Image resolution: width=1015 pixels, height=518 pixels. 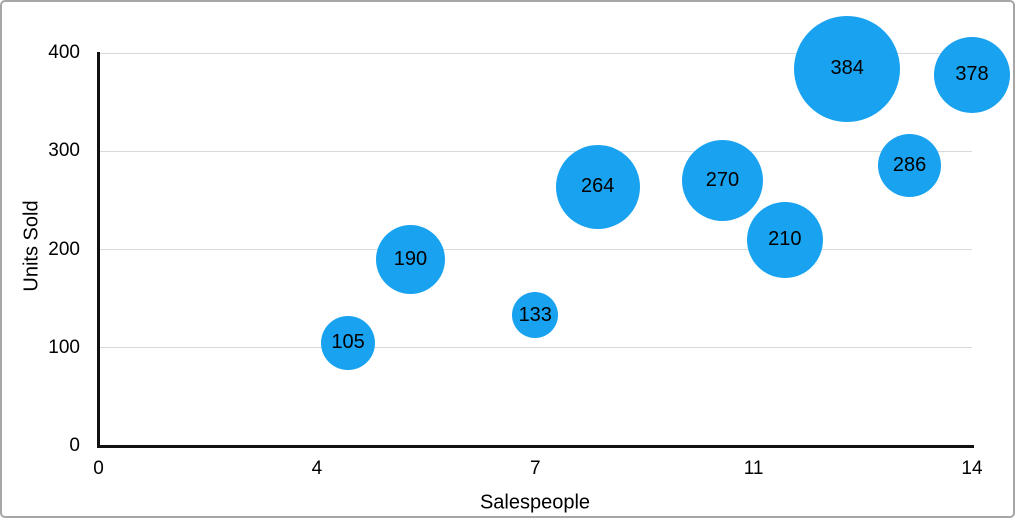 What do you see at coordinates (98, 468) in the screenshot?
I see `x-tick-label-0: 0` at bounding box center [98, 468].